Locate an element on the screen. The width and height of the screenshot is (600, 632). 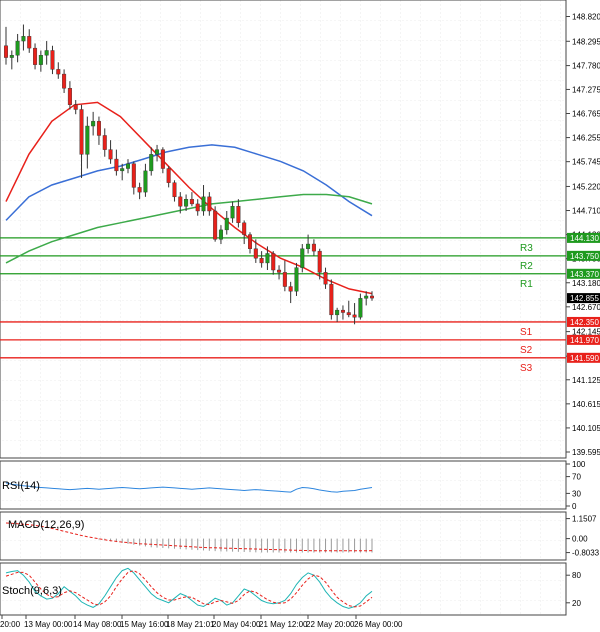
current-price-tag: 142.855 is located at coordinates (583, 298).